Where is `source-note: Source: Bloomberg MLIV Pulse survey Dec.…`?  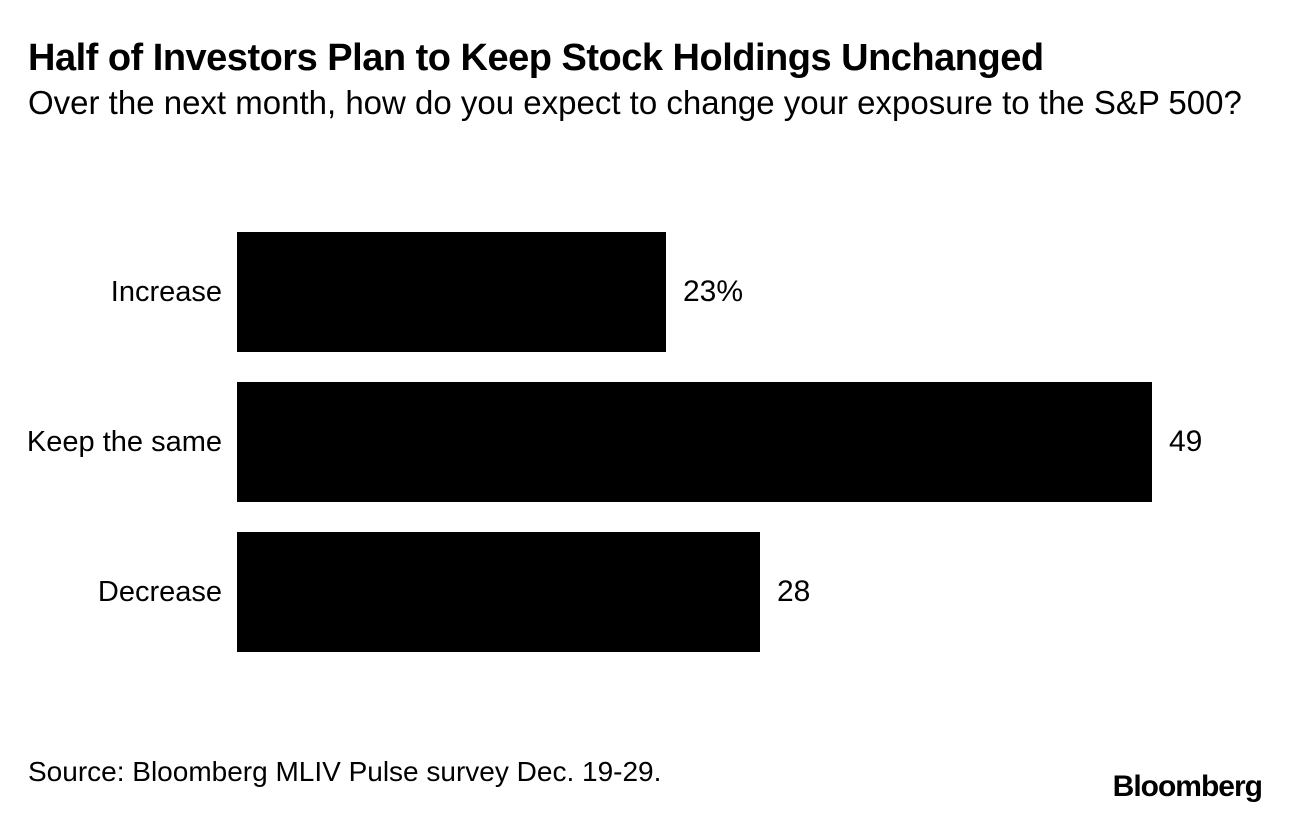
source-note: Source: Bloomberg MLIV Pulse survey Dec.… is located at coordinates (345, 771).